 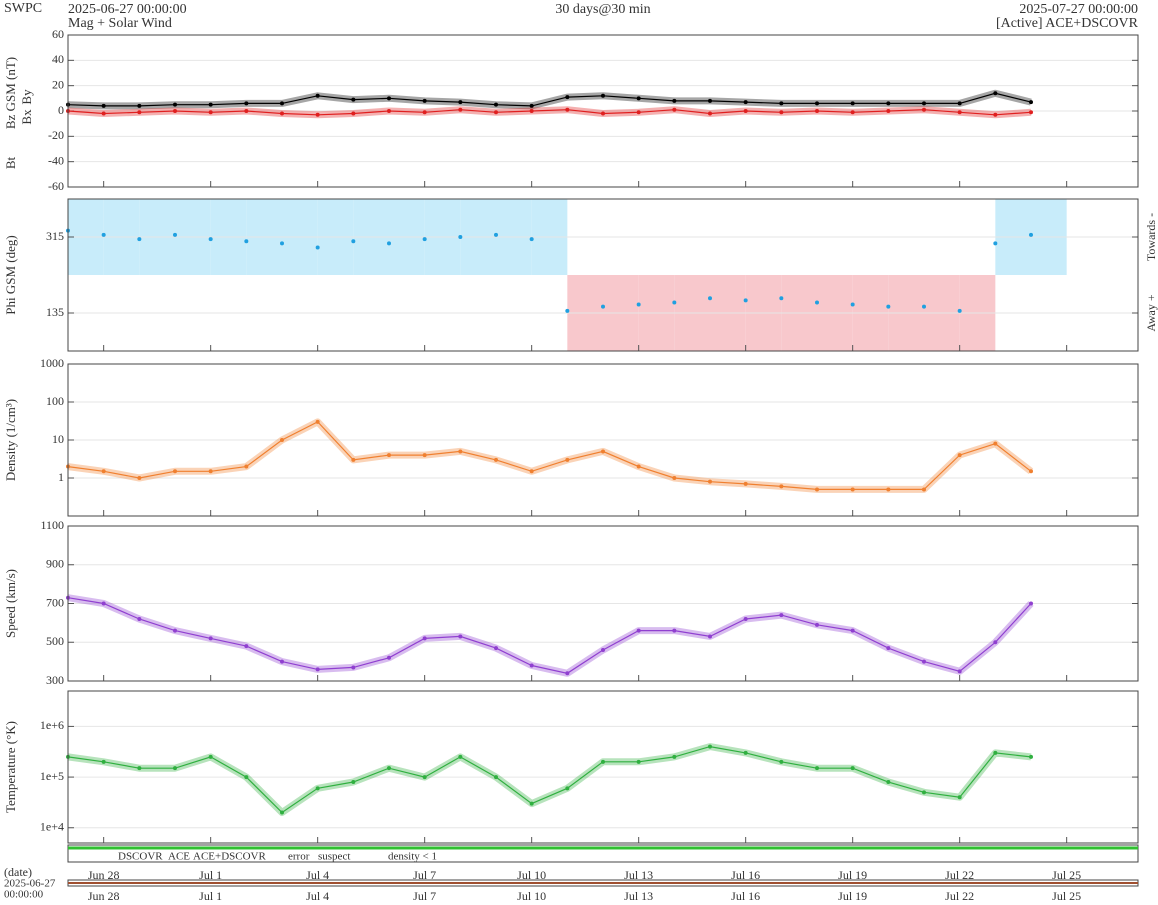 I want to click on x-tick-label: Jul 4, so click(x=317, y=896).